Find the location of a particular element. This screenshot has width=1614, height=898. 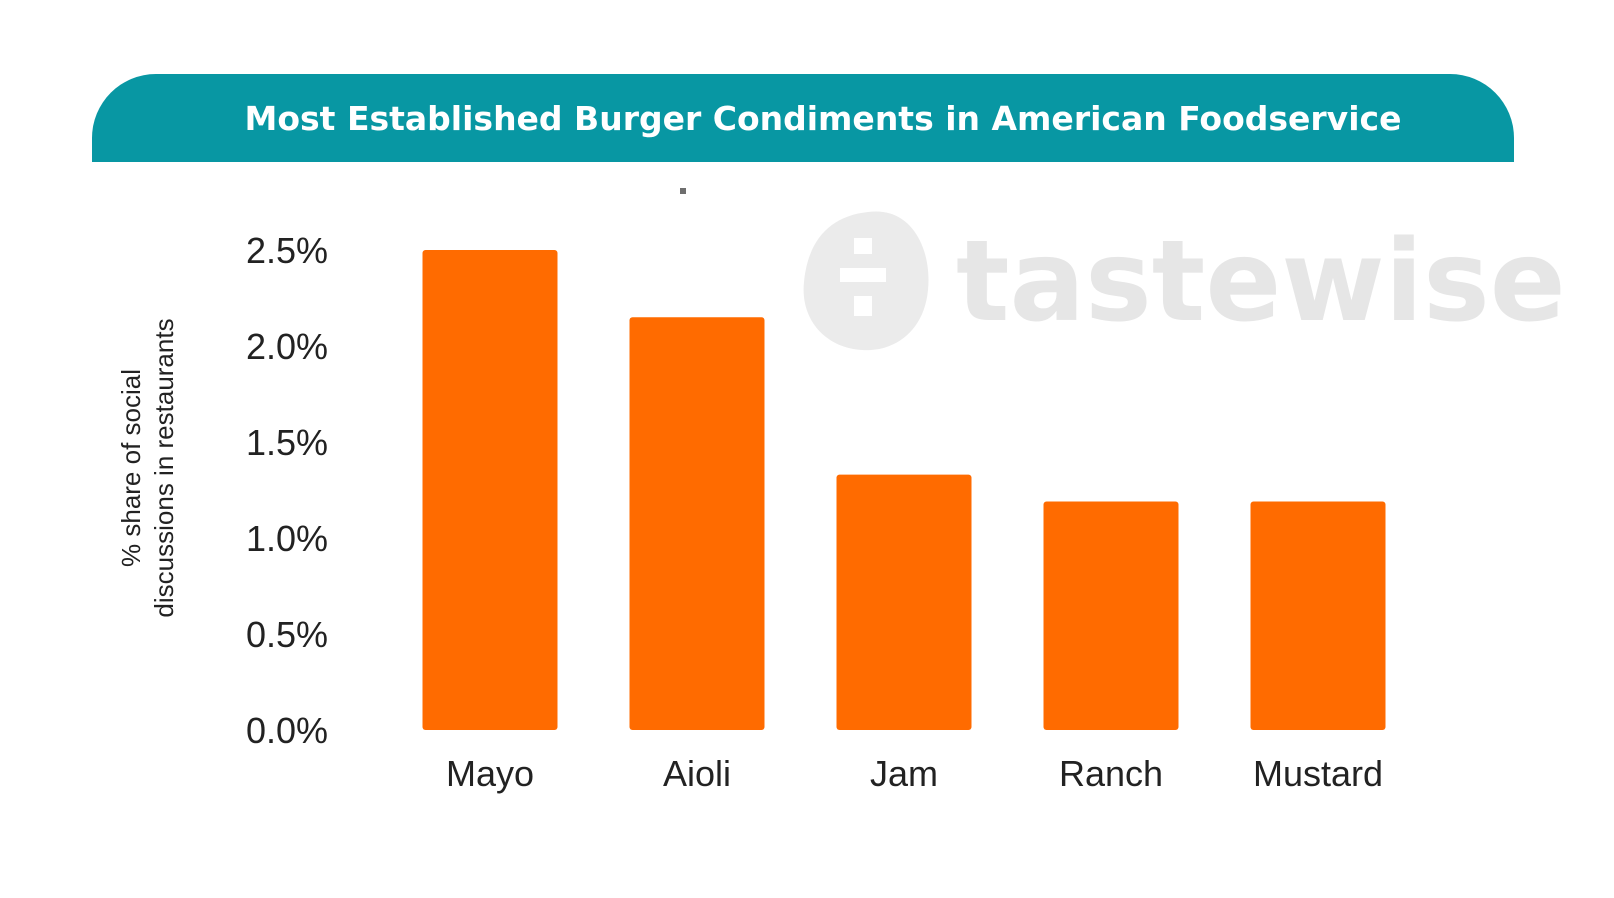

x-axis-labels: Mayo Aioli Jam Ranch Mustard is located at coordinates (914, 773).